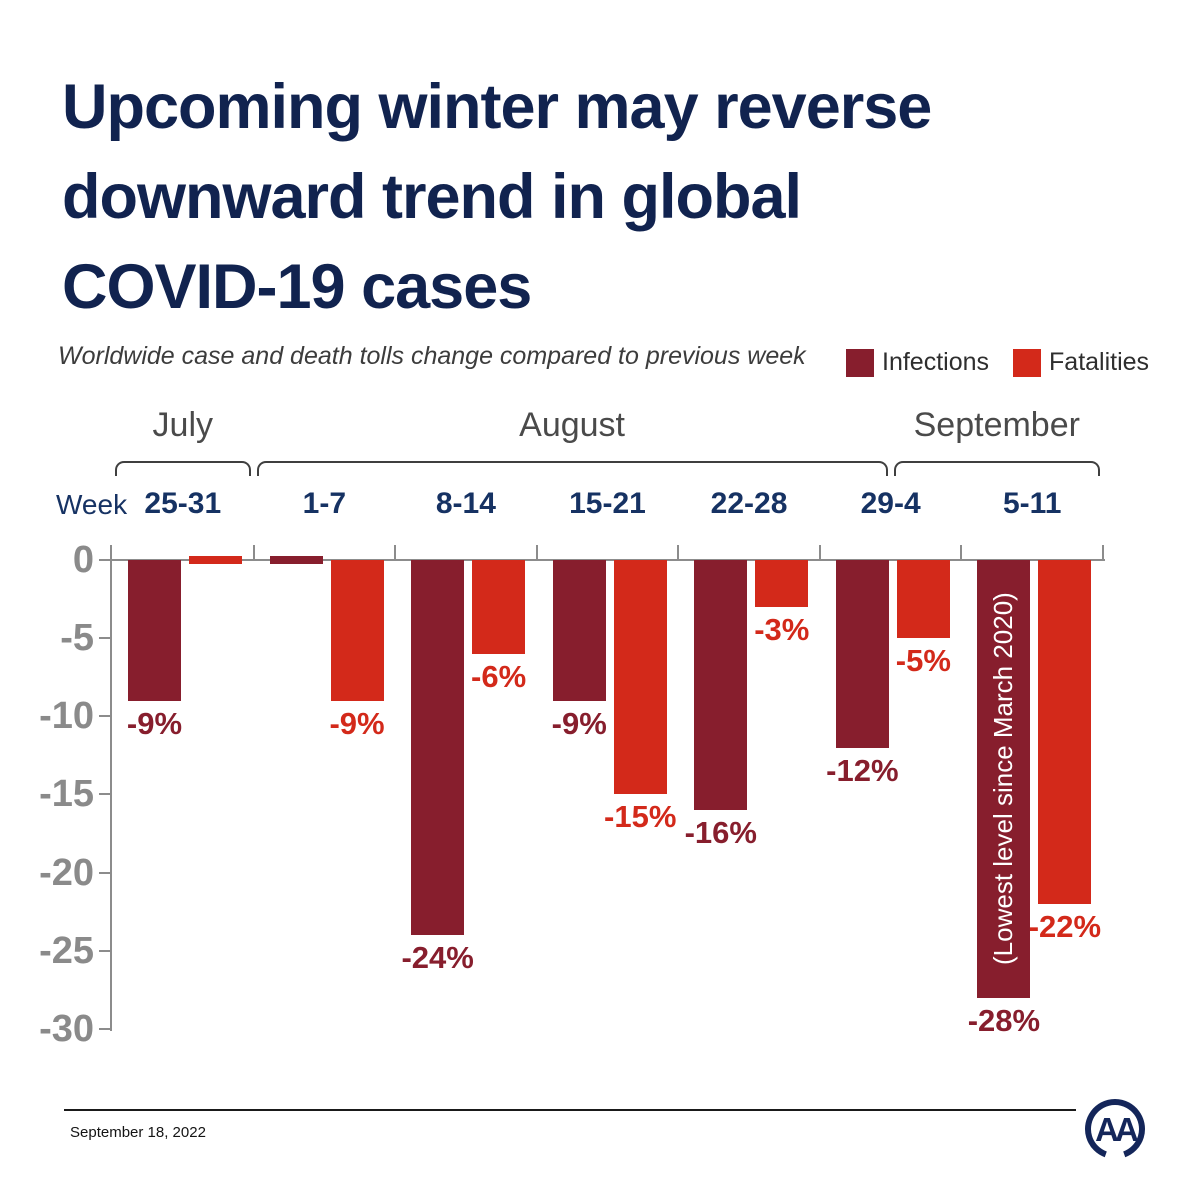  What do you see at coordinates (183, 468) in the screenshot?
I see `month-bracket-july` at bounding box center [183, 468].